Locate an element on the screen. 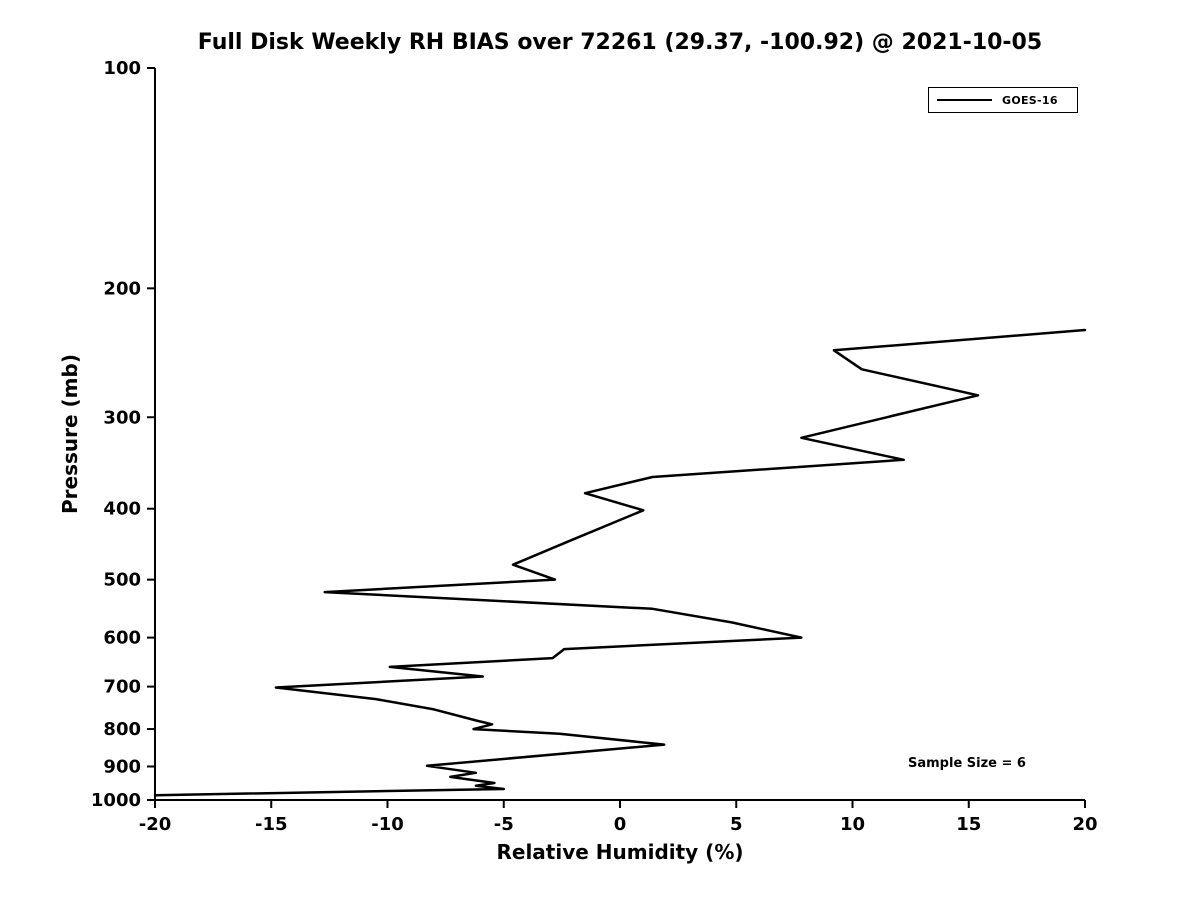 Image resolution: width=1200 pixels, height=900 pixels. y-tick-label: 200 is located at coordinates (122, 288).